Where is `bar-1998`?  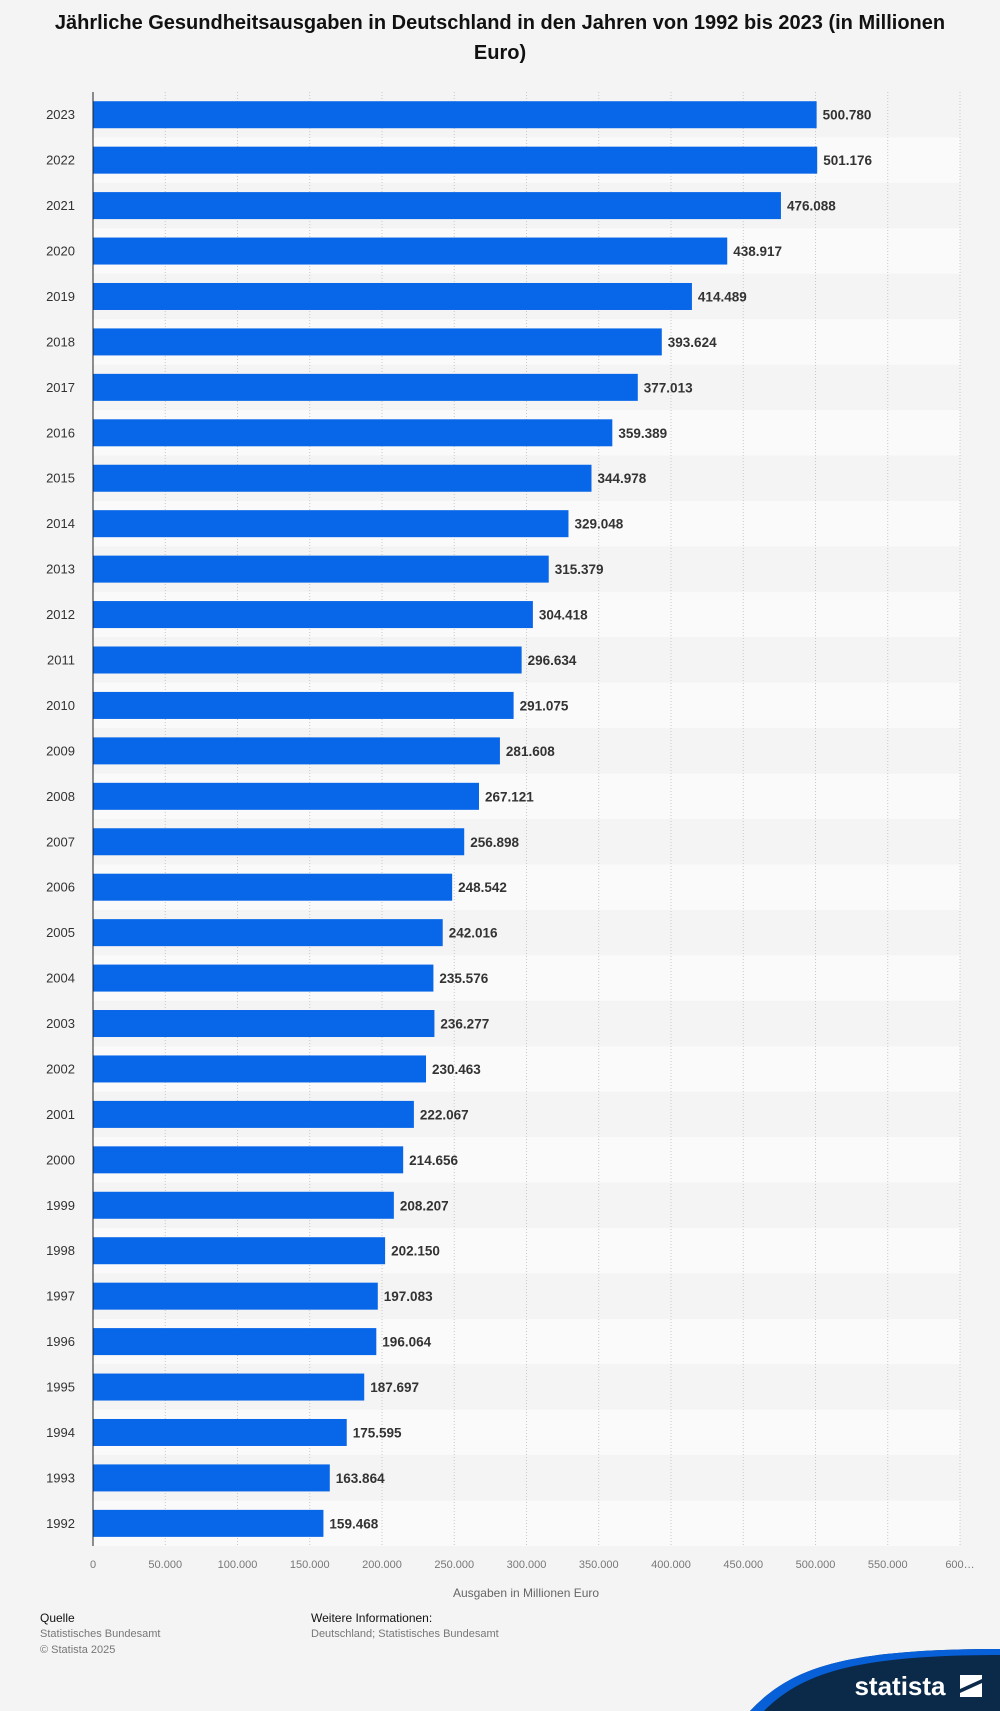 bar-1998 is located at coordinates (239, 1251).